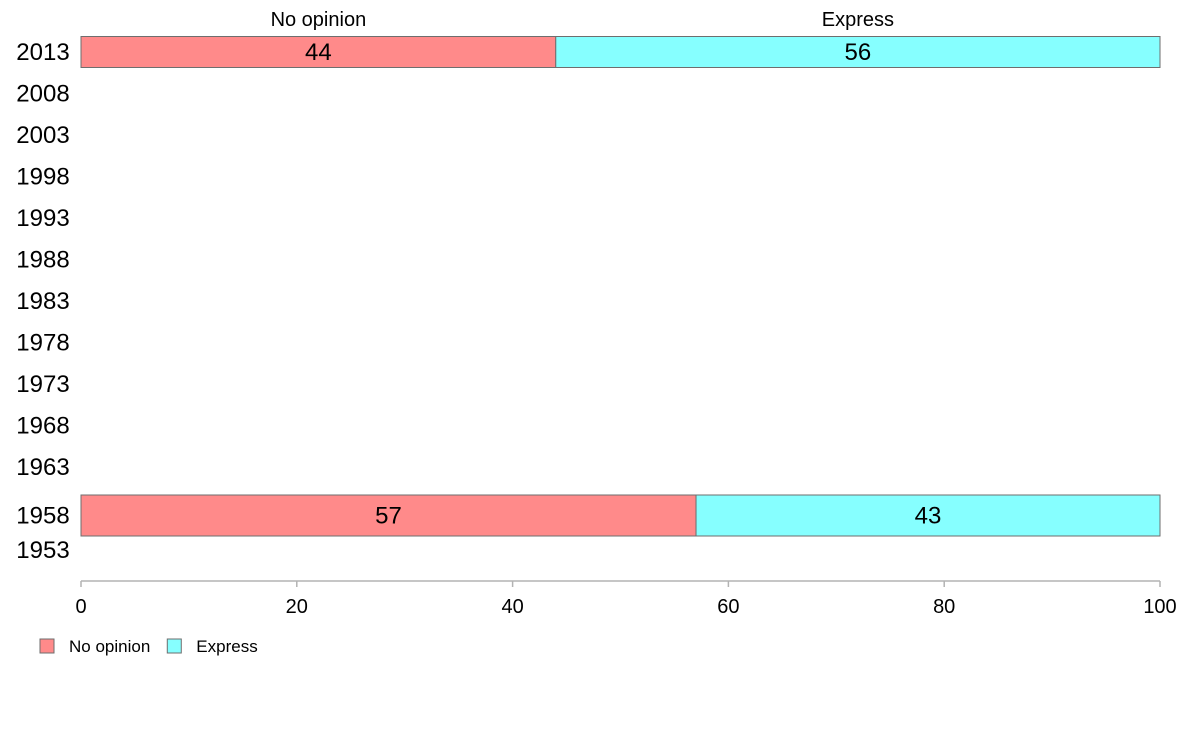 This screenshot has width=1188, height=736. Describe the element at coordinates (42, 218) in the screenshot. I see `year-label: 1993` at that location.